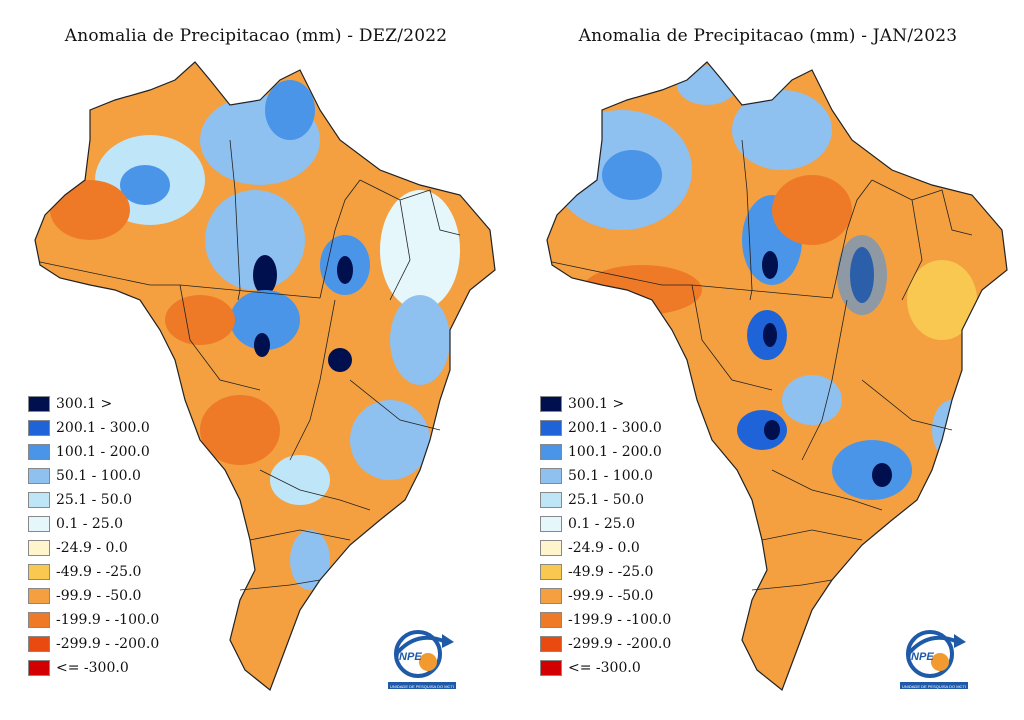 This screenshot has width=1024, height=720. Describe the element at coordinates (256, 36) in the screenshot. I see `map-title: Anomalia de Precipitacao (mm) - DEZ/2022` at that location.